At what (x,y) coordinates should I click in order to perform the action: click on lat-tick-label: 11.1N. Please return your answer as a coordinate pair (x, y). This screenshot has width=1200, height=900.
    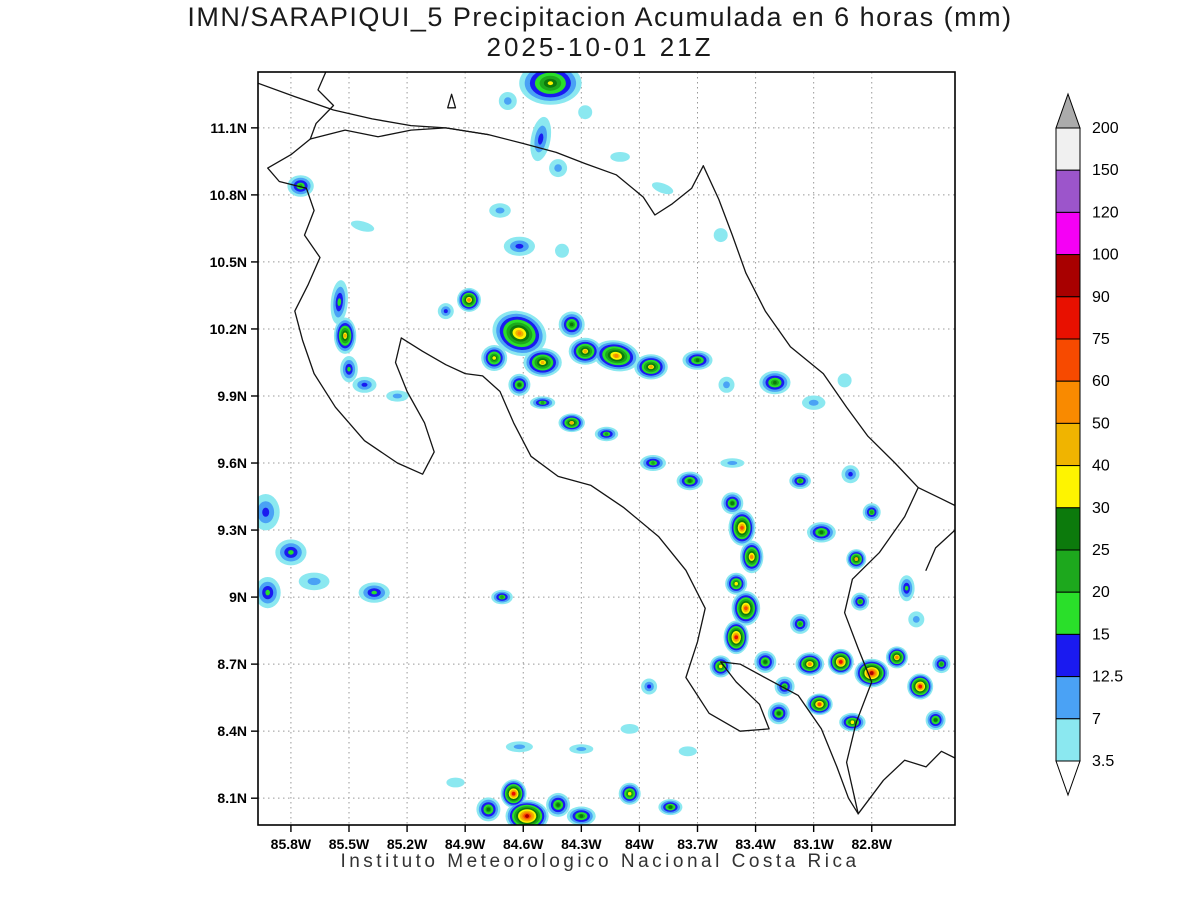
    Looking at the image, I should click on (228, 128).